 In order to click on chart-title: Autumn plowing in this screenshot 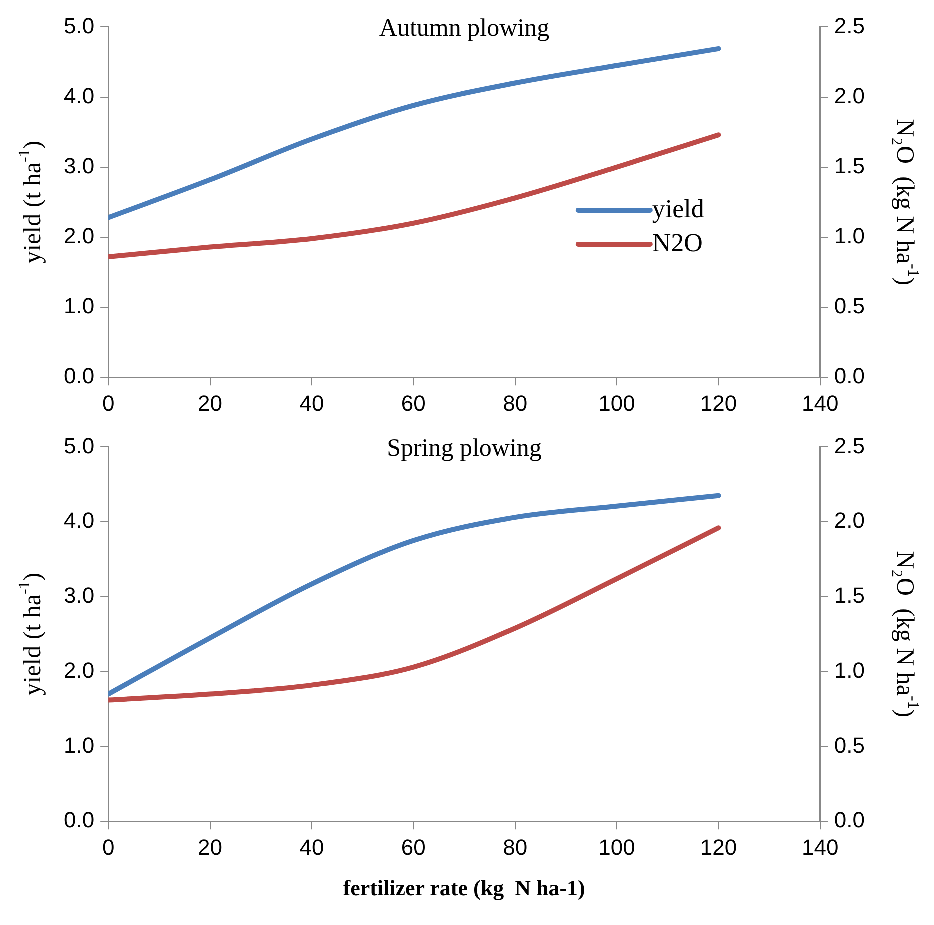, I will do `click(464, 28)`.